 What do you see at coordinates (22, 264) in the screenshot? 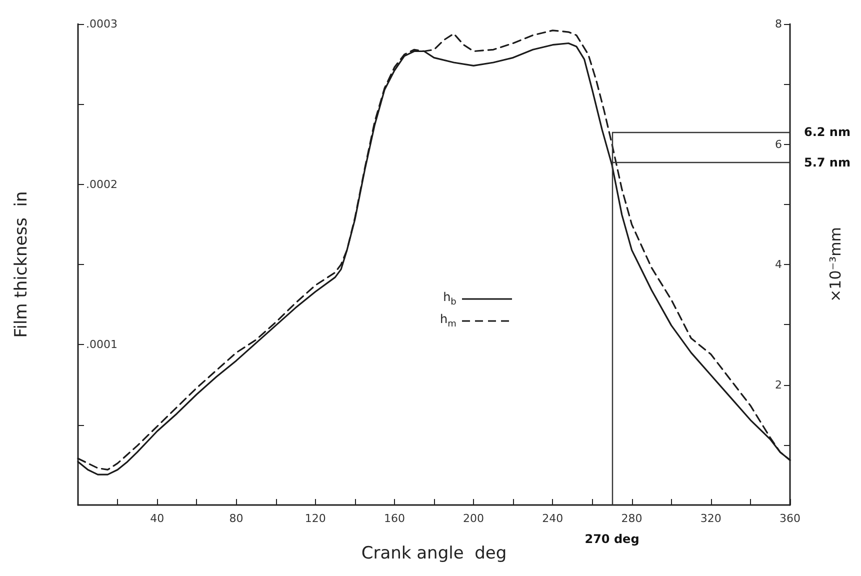
I see `y-axis-title: Film thickness in` at bounding box center [22, 264].